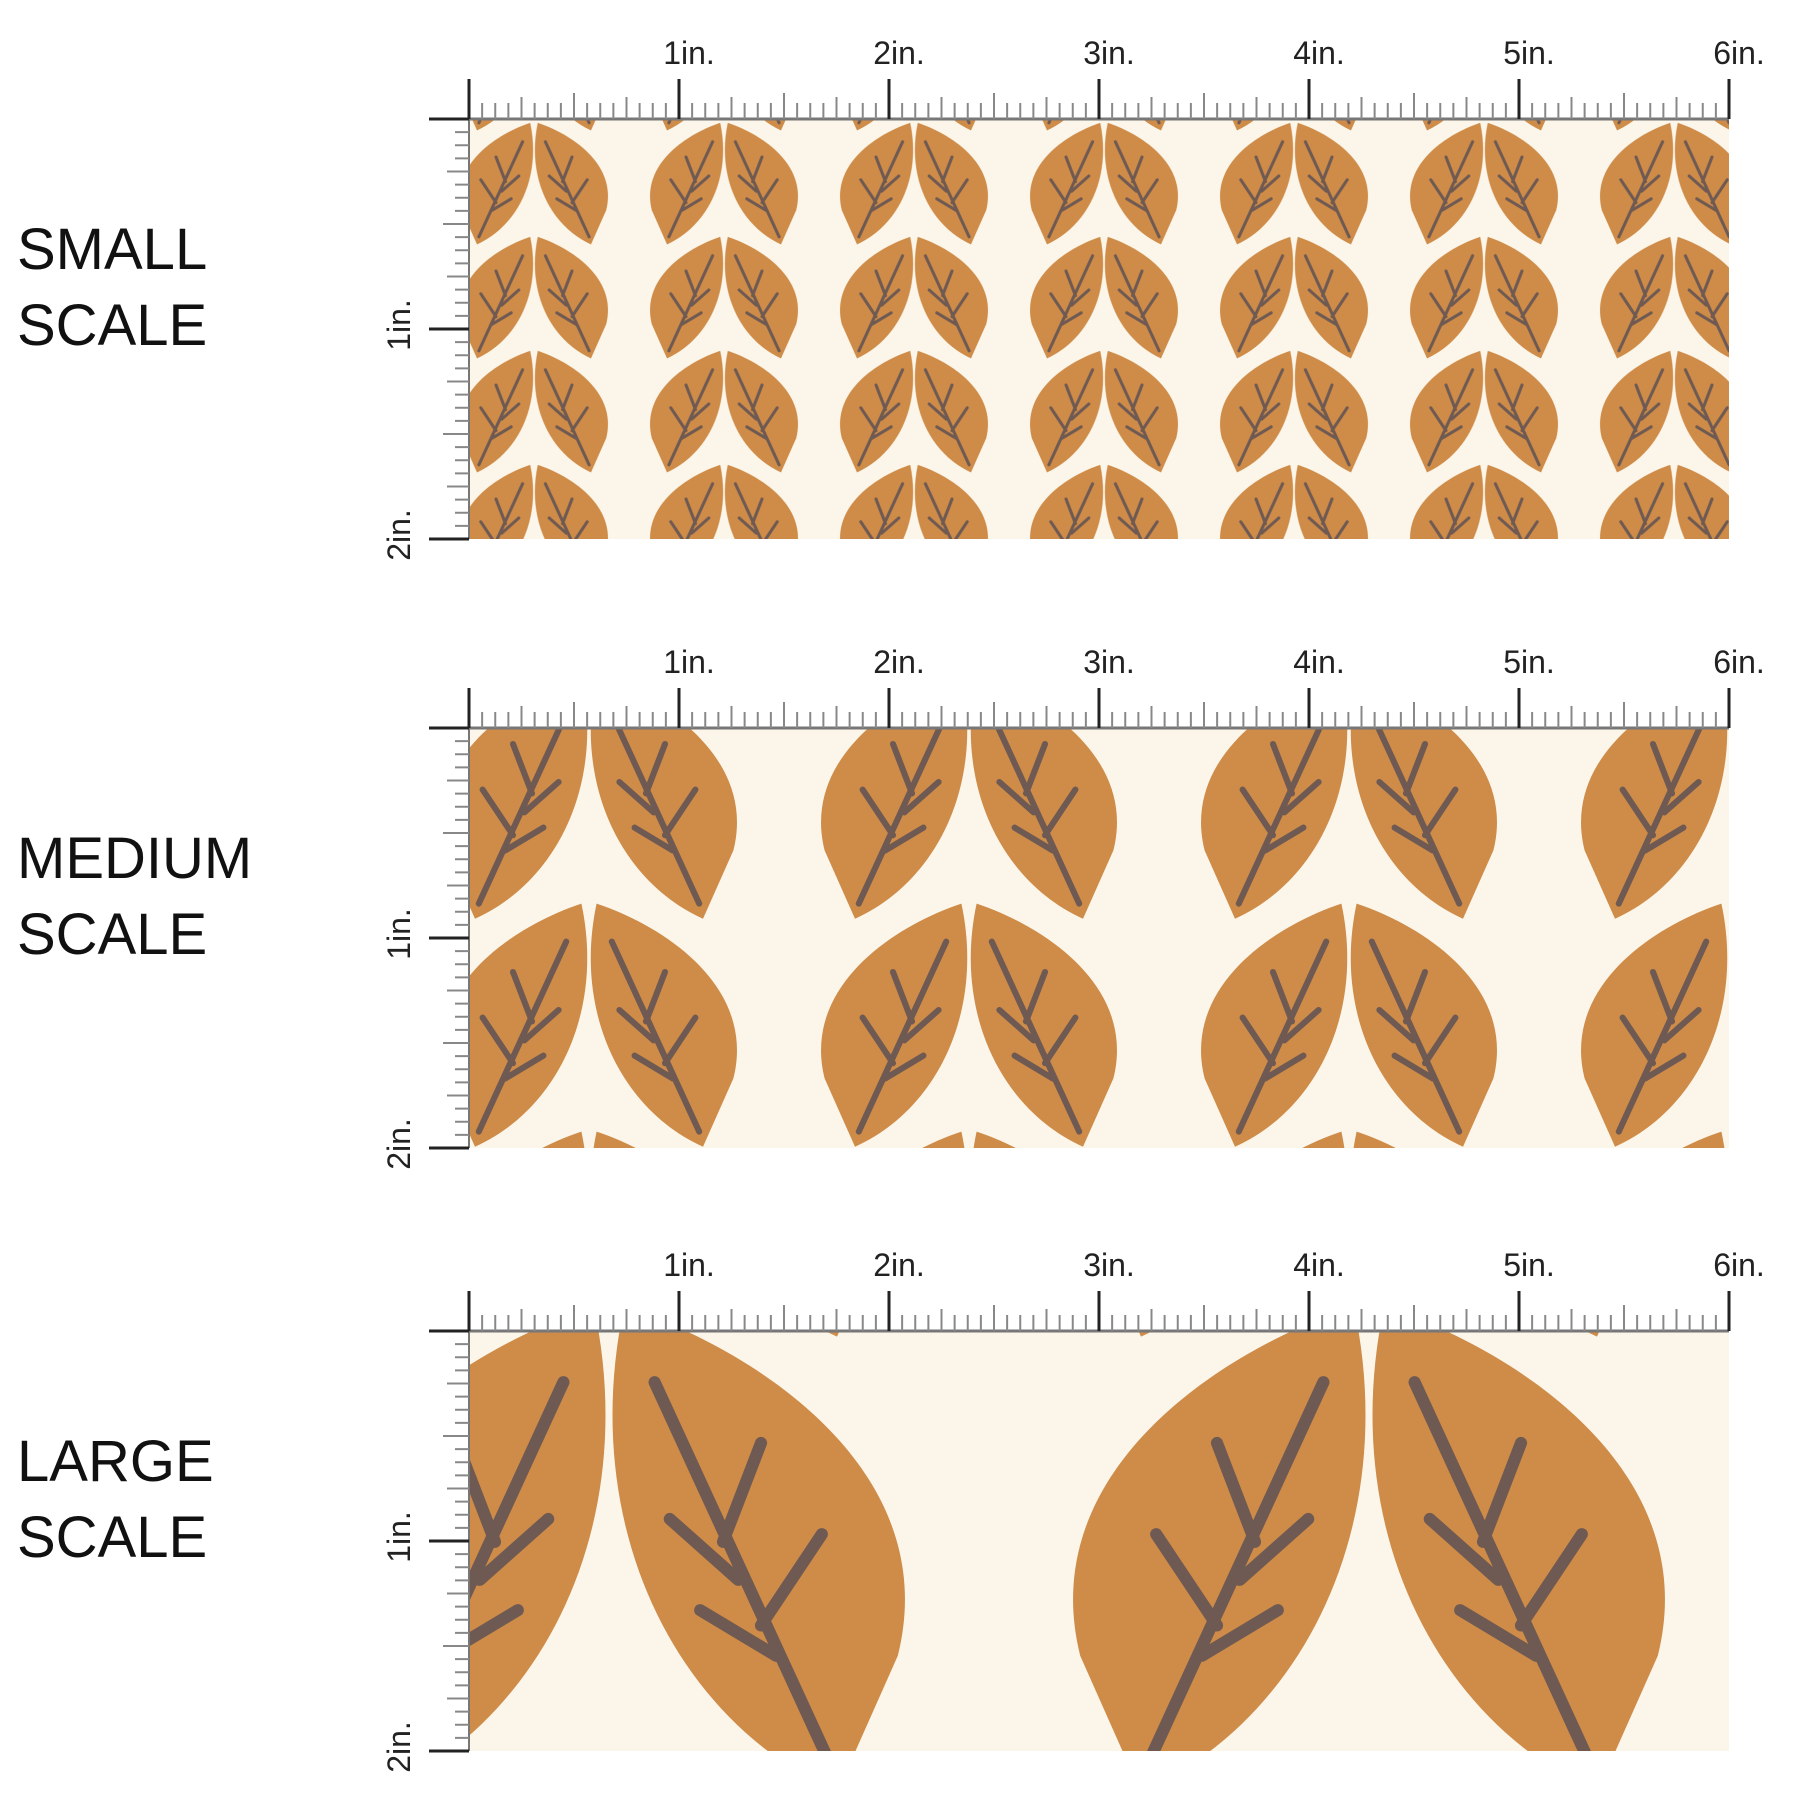 The image size is (1800, 1800). I want to click on scale-label: LARGE, so click(115, 1461).